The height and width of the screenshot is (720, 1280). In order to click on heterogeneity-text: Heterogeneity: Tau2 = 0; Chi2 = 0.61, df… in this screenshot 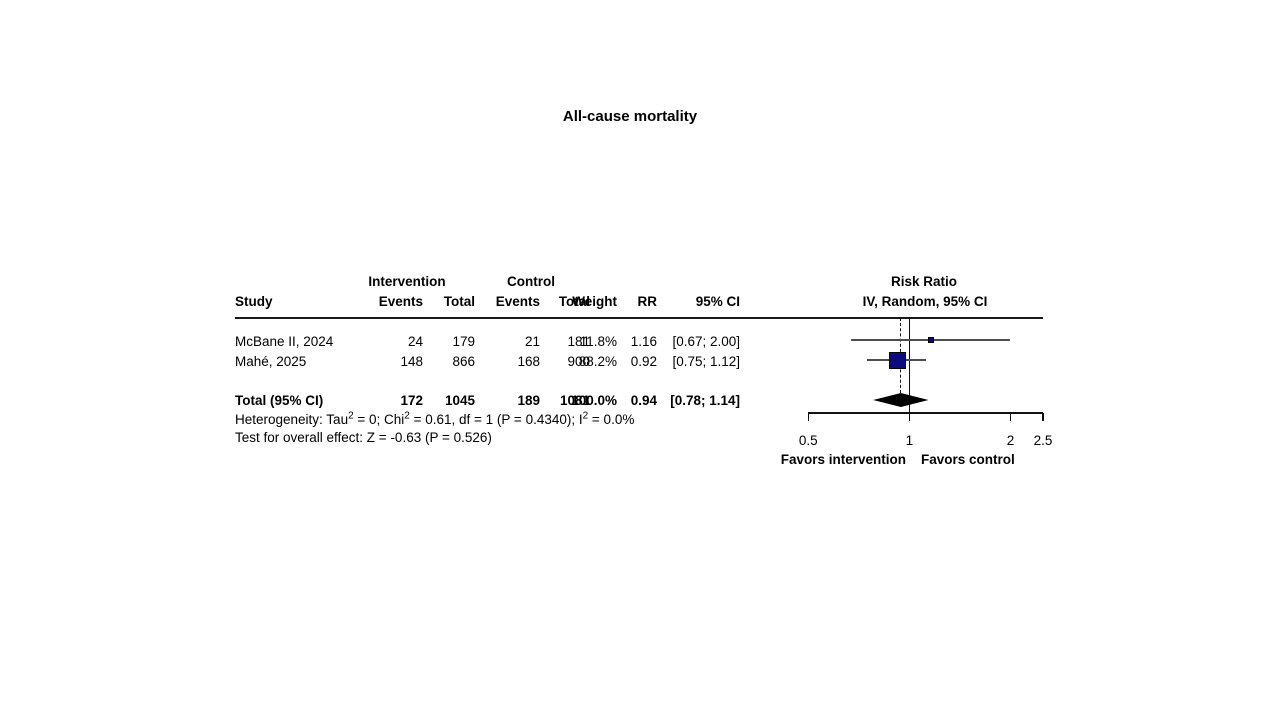, I will do `click(434, 419)`.